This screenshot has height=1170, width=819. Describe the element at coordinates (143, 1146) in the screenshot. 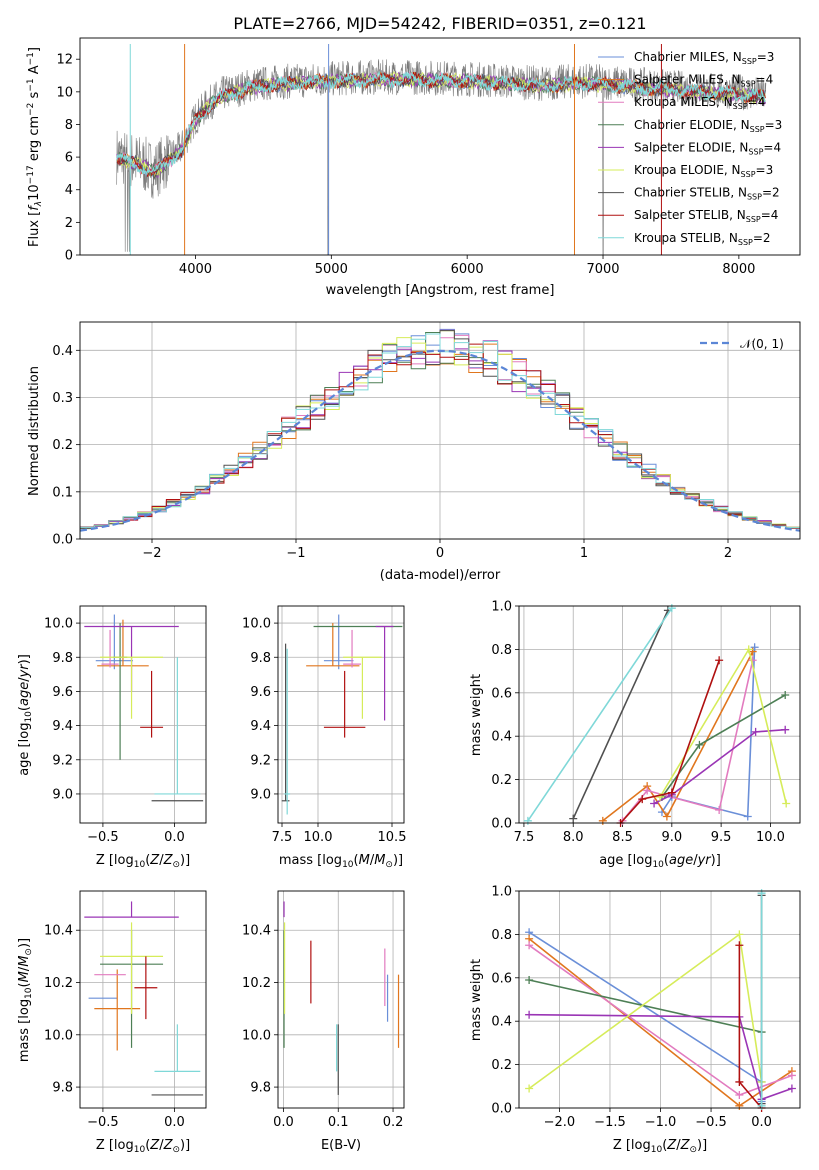

I see `mass-vs-Z-x-axis-label: Z [log10(Z/Z⊙)]` at that location.